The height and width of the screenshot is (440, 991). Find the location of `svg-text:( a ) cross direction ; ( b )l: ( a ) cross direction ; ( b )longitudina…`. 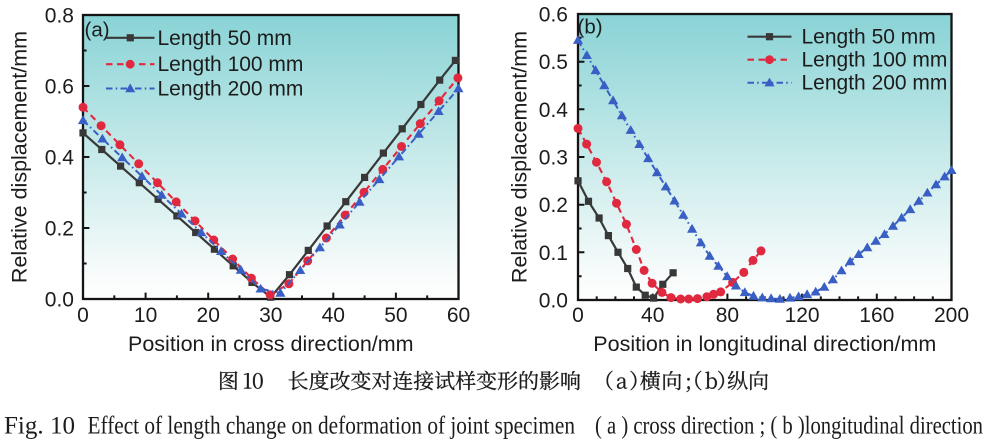

svg-text:( a ) cross direction ; ( b )l: ( a ) cross direction ; ( b )longitudina… is located at coordinates (789, 426).